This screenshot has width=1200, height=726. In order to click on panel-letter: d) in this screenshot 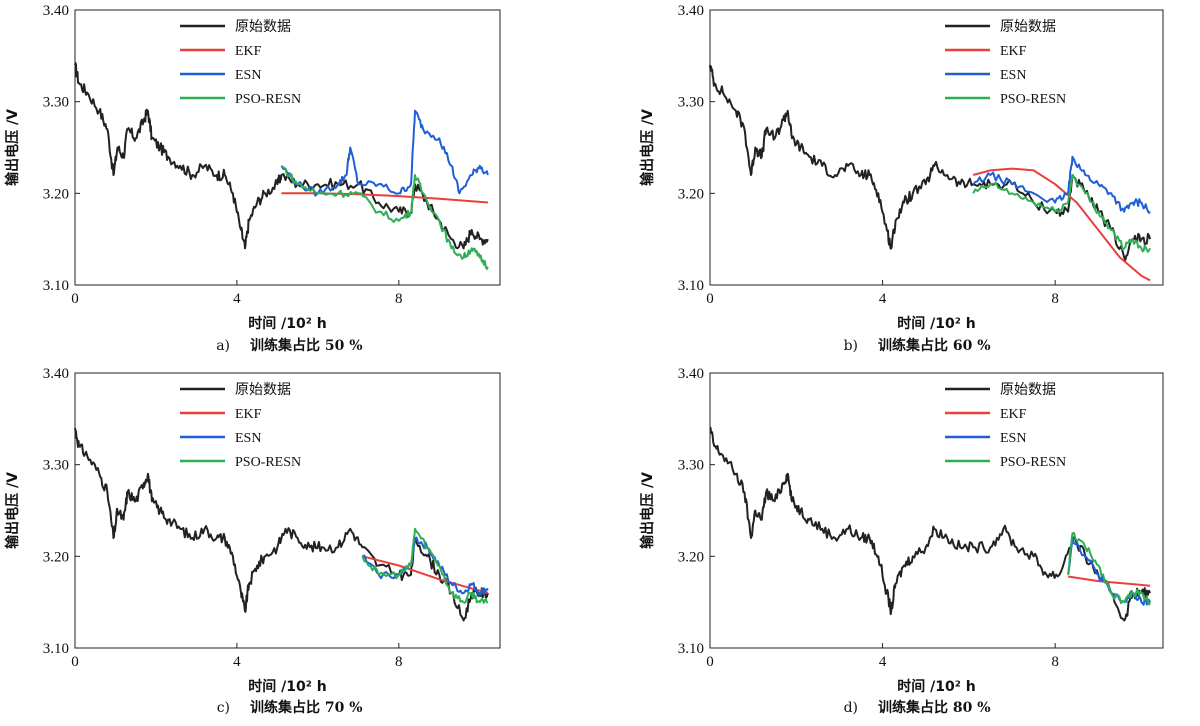, I will do `click(851, 708)`.